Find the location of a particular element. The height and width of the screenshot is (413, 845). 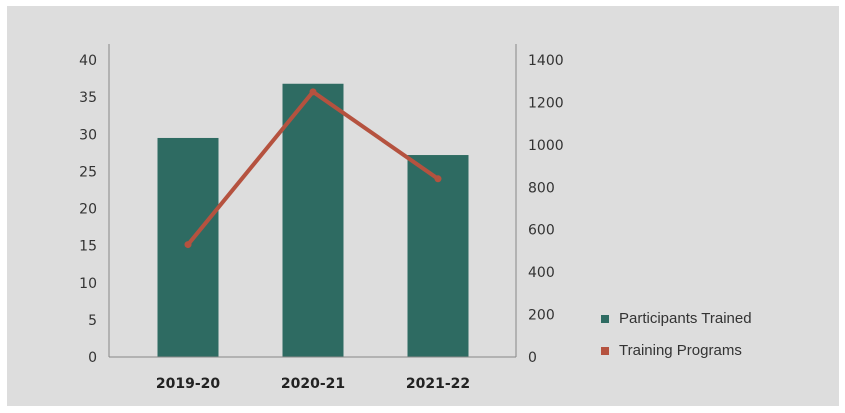

left-tick-label: 35 is located at coordinates (88, 98).